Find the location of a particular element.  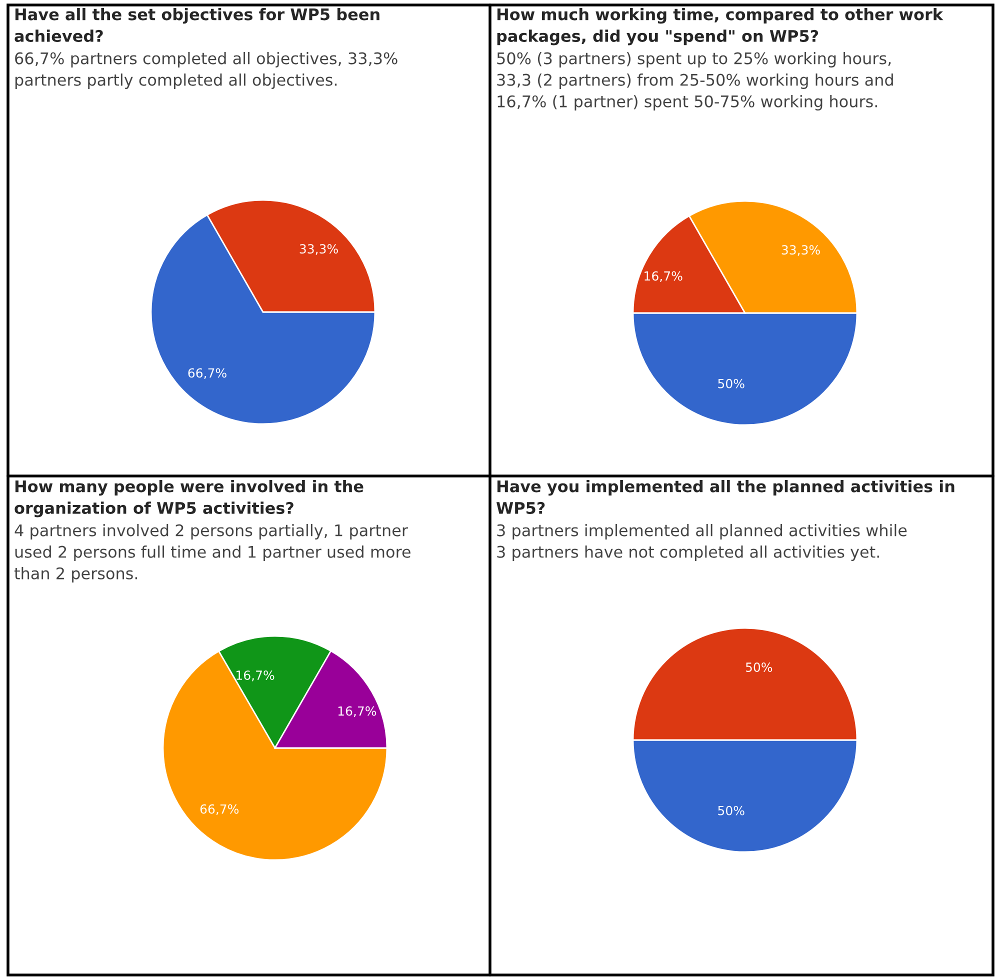

chart-title: How many people were involved in the organization of WP5 activities? is located at coordinates (189, 499).